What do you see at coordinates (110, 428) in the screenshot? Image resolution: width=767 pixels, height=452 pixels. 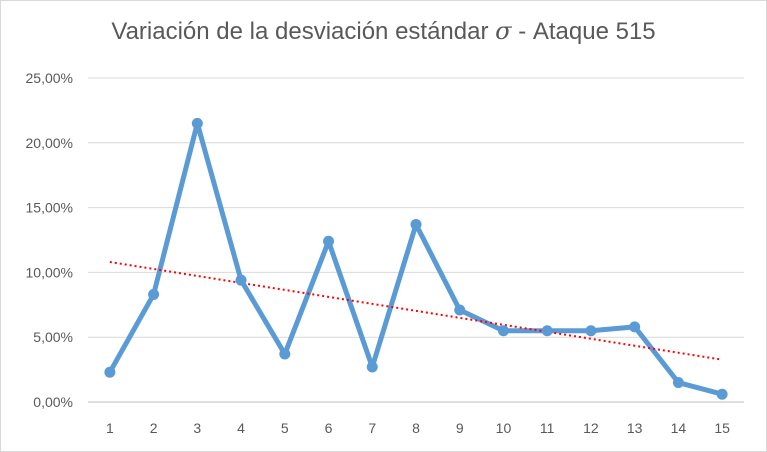 I see `x-tick-label: 1` at bounding box center [110, 428].